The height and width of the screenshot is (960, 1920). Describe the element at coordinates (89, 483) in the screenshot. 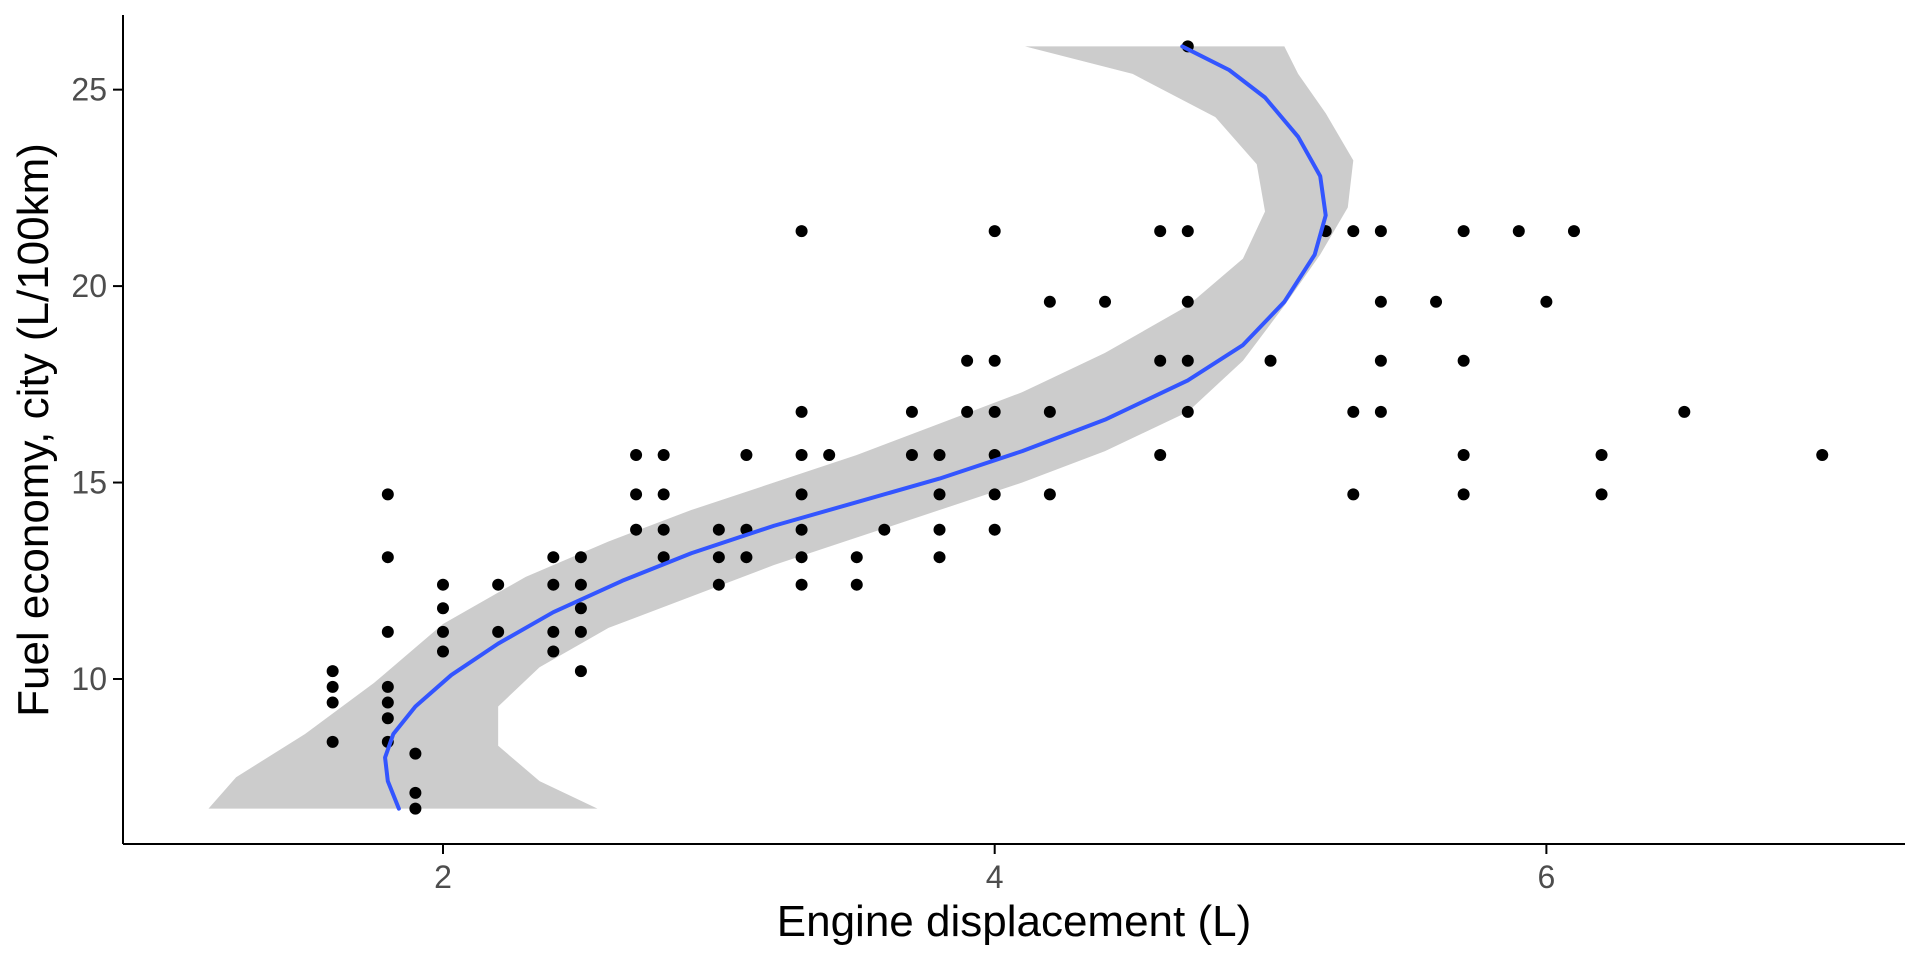

I see `y-tick-label: 15` at that location.